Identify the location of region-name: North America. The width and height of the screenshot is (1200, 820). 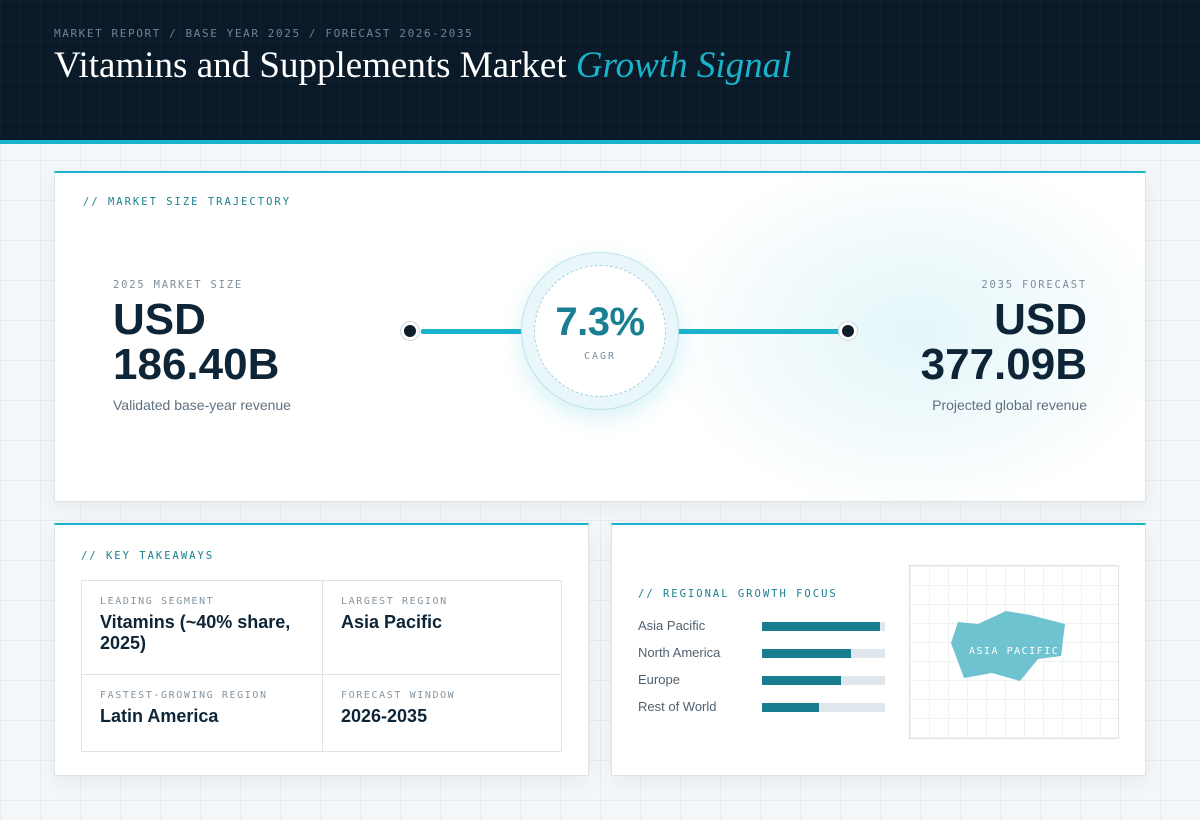
(679, 652).